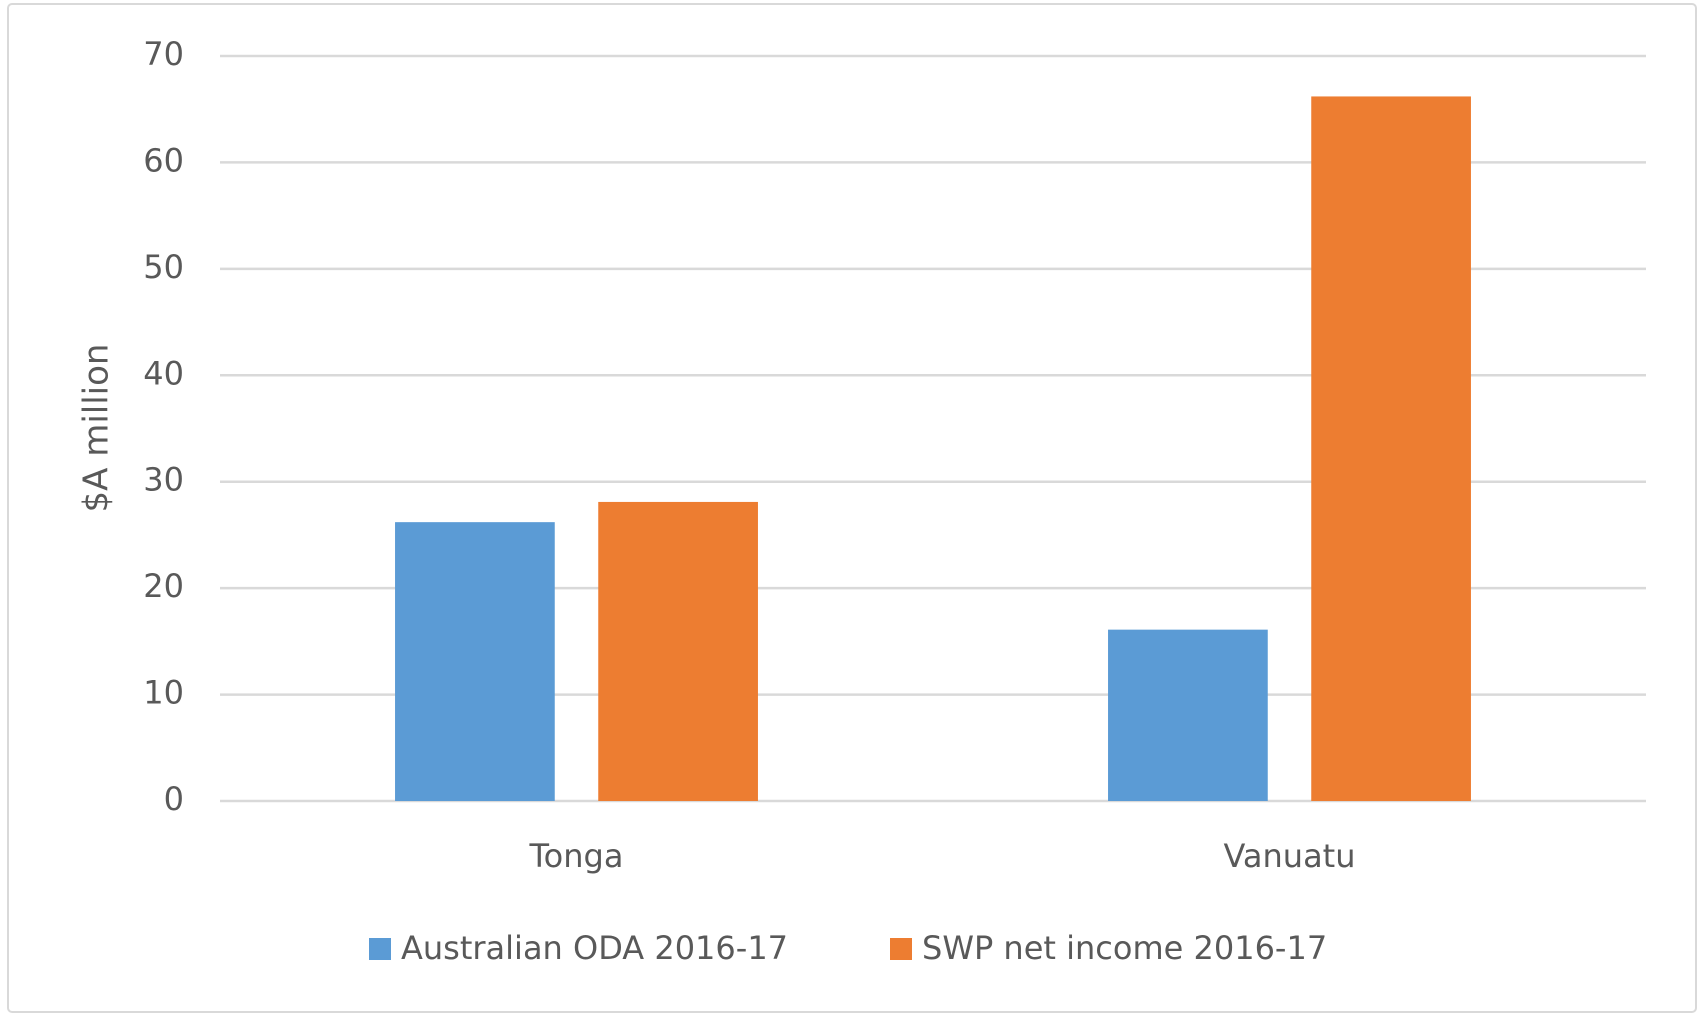 This screenshot has width=1701, height=1021. What do you see at coordinates (174, 799) in the screenshot?
I see `y-tick-label: 0` at bounding box center [174, 799].